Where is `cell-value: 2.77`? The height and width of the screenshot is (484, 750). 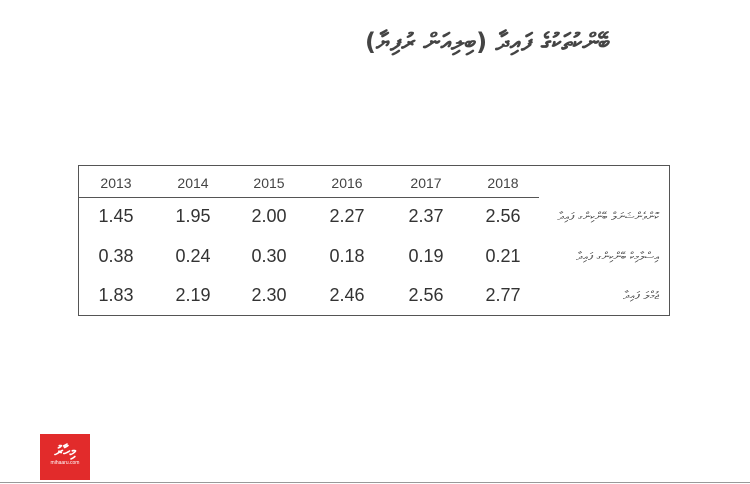
cell-value: 2.77 is located at coordinates (503, 295).